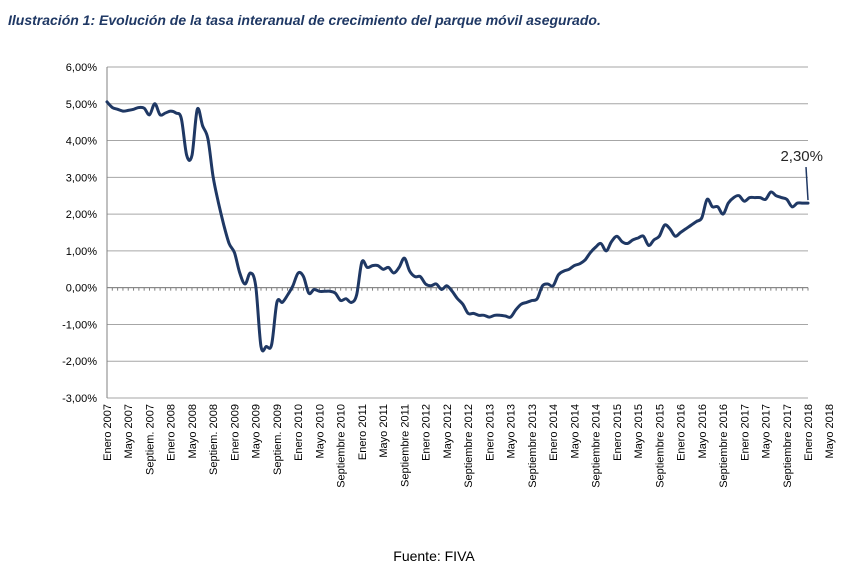 The height and width of the screenshot is (573, 868). Describe the element at coordinates (172, 432) in the screenshot. I see `x-tick-label: Enero 2008` at that location.